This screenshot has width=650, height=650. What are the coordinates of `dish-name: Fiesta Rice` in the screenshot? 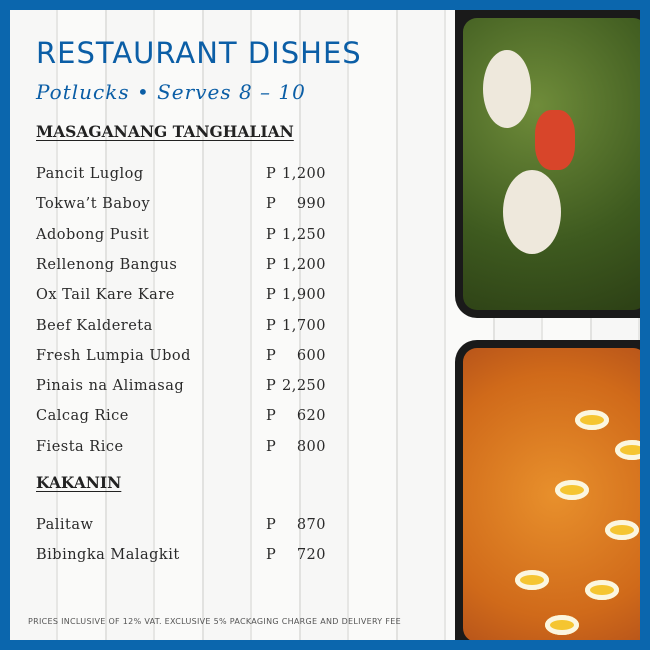 It's located at (80, 446).